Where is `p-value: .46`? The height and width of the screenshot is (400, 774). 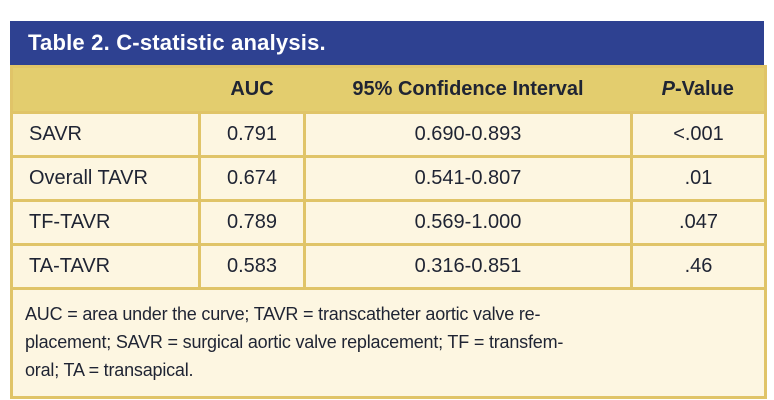 p-value: .46 is located at coordinates (698, 266).